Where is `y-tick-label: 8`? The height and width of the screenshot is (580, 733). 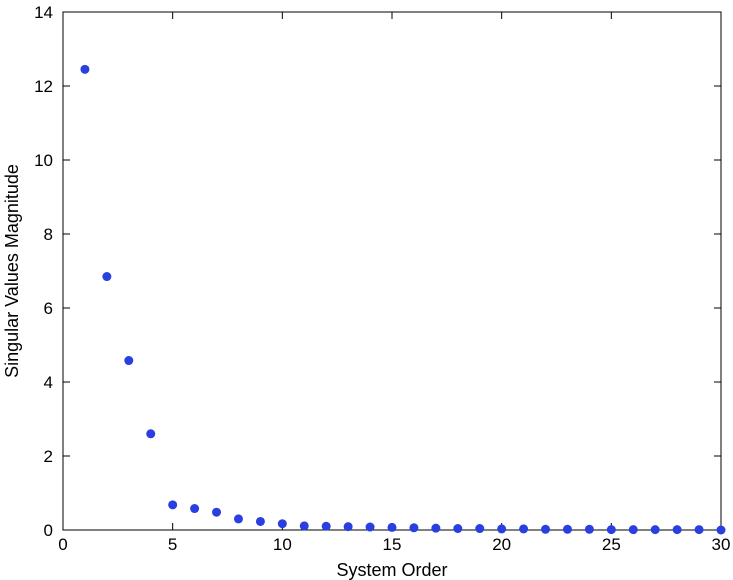
y-tick-label: 8 is located at coordinates (48, 234).